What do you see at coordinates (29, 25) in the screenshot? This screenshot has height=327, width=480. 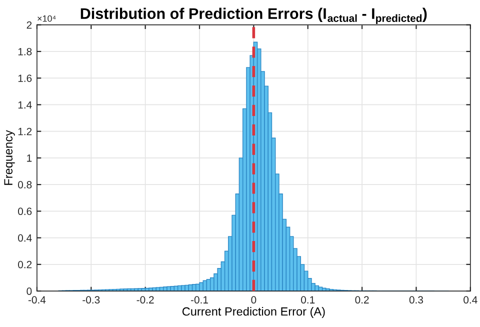 I see `y-tick-label: 2` at bounding box center [29, 25].